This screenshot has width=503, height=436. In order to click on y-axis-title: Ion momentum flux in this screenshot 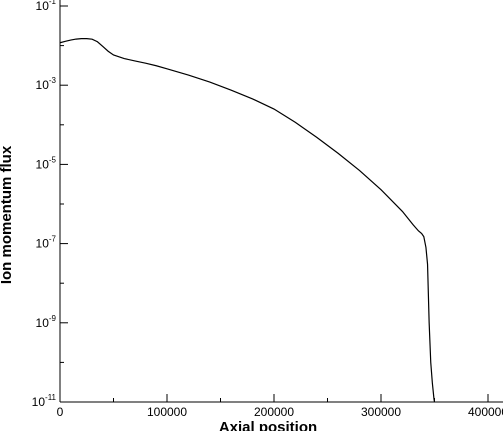, I will do `click(7, 214)`.